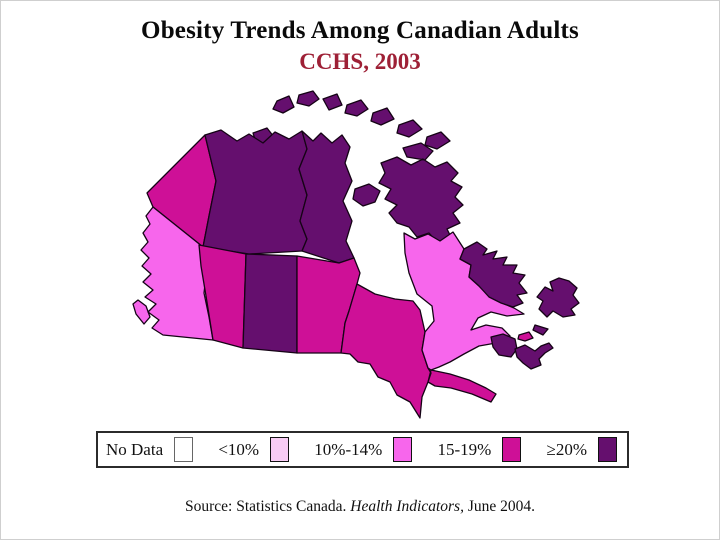 Image resolution: width=720 pixels, height=540 pixels. I want to click on legend-label: ≥20%, so click(567, 449).